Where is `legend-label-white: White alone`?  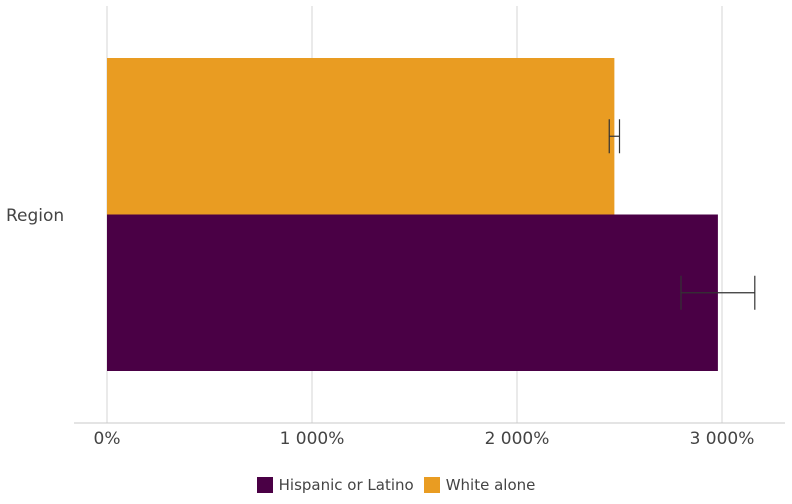
legend-label-white: White alone is located at coordinates (490, 485).